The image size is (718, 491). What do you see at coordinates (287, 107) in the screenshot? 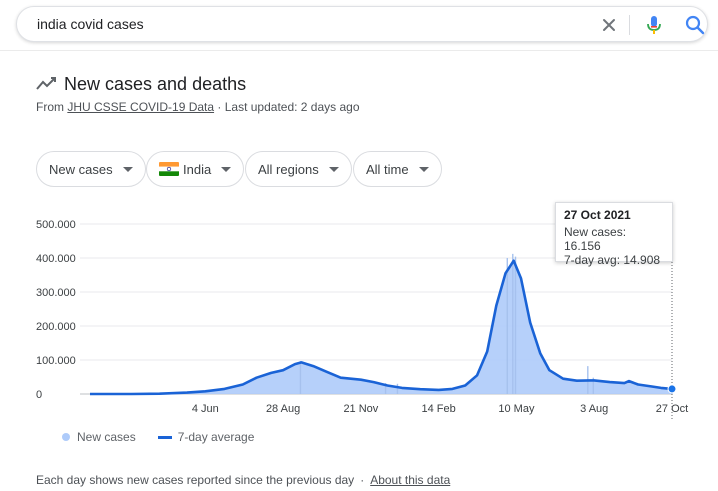
I see `last-updated: · Last updated: 2 days ago` at bounding box center [287, 107].